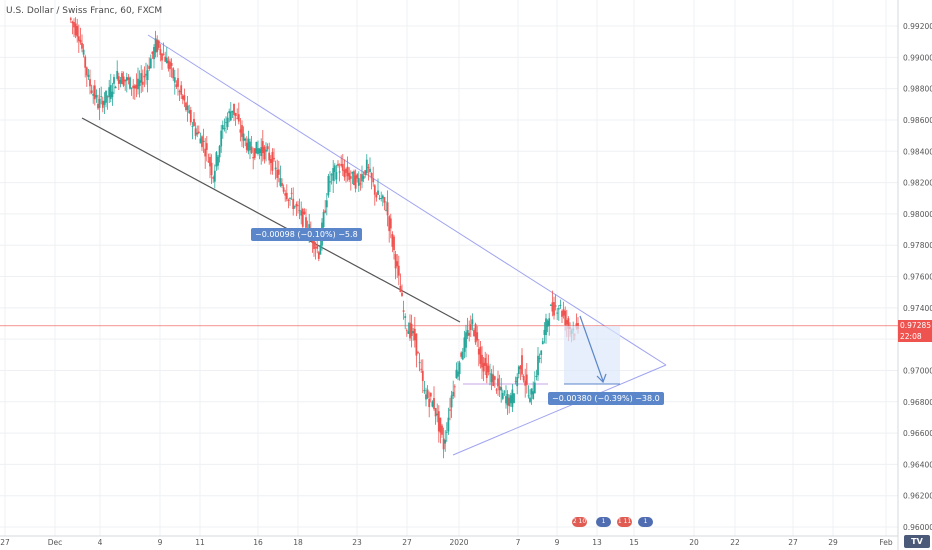 The height and width of the screenshot is (550, 932). What do you see at coordinates (917, 370) in the screenshot?
I see `y-tick-label: 0.97000` at bounding box center [917, 370].